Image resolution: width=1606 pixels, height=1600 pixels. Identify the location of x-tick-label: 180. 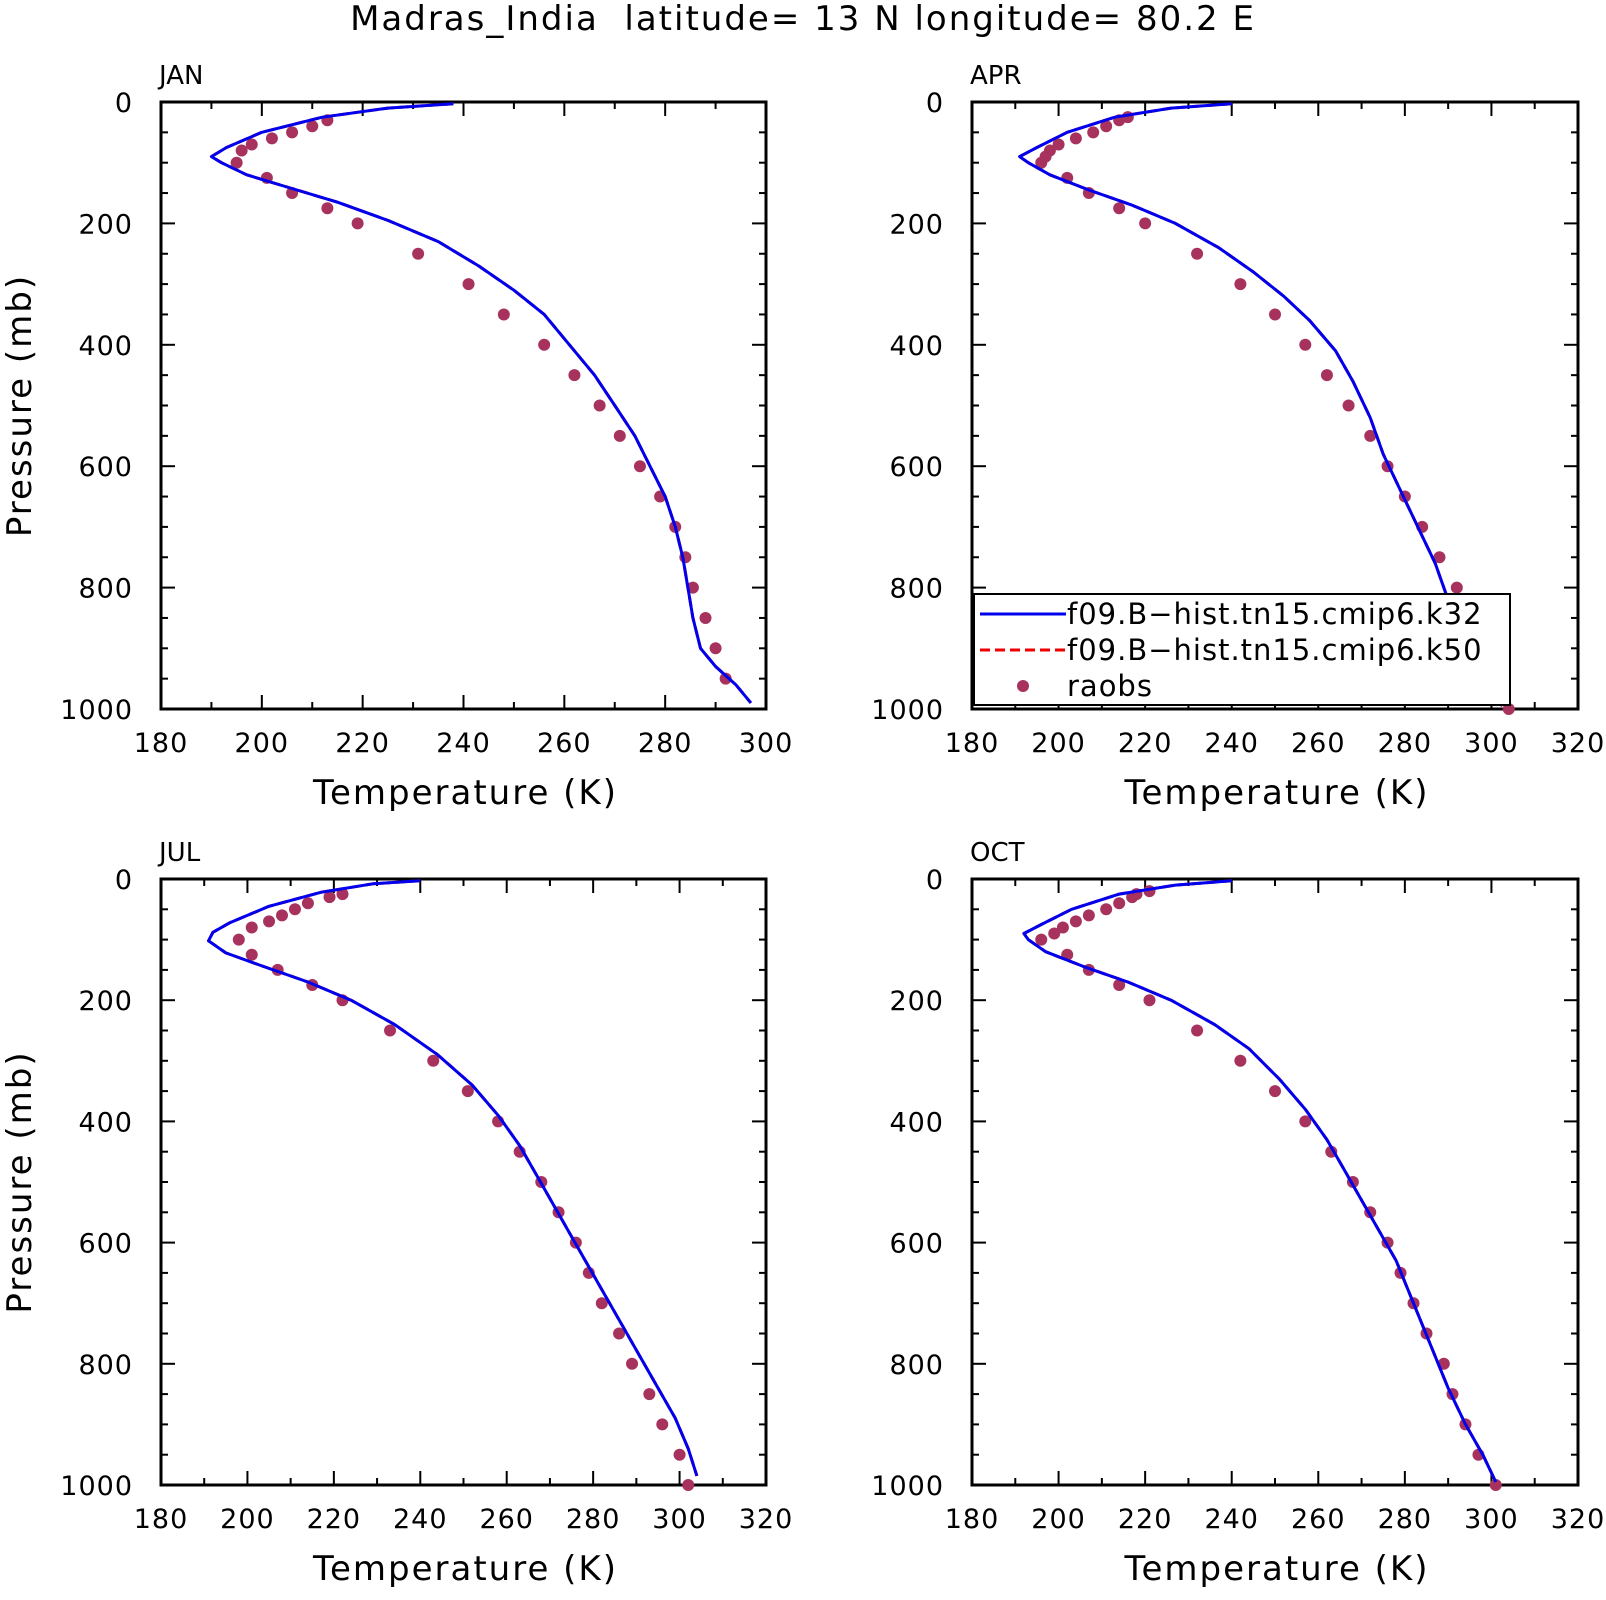
(972, 743).